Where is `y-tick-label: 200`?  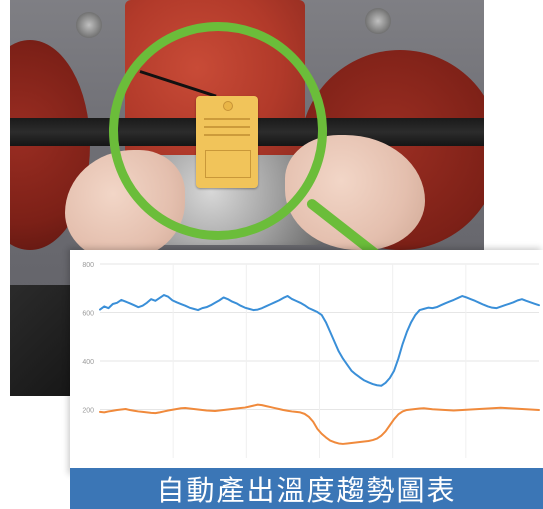
y-tick-label: 200 is located at coordinates (88, 411).